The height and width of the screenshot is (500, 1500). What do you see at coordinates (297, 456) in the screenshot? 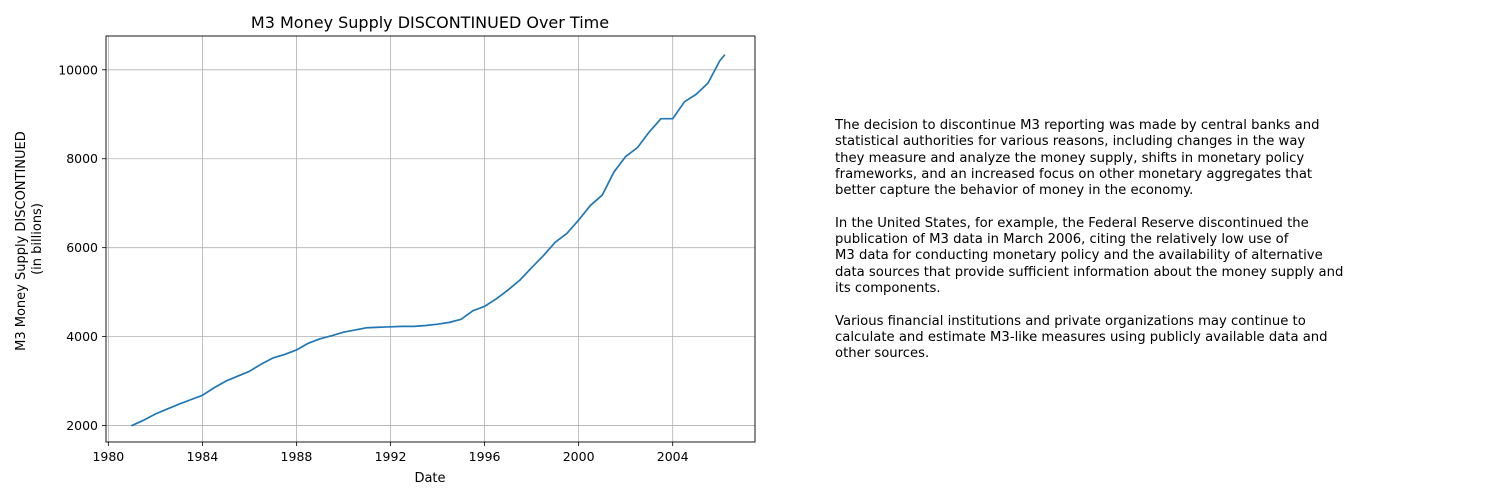
I see `x-tick-label: 1988` at bounding box center [297, 456].